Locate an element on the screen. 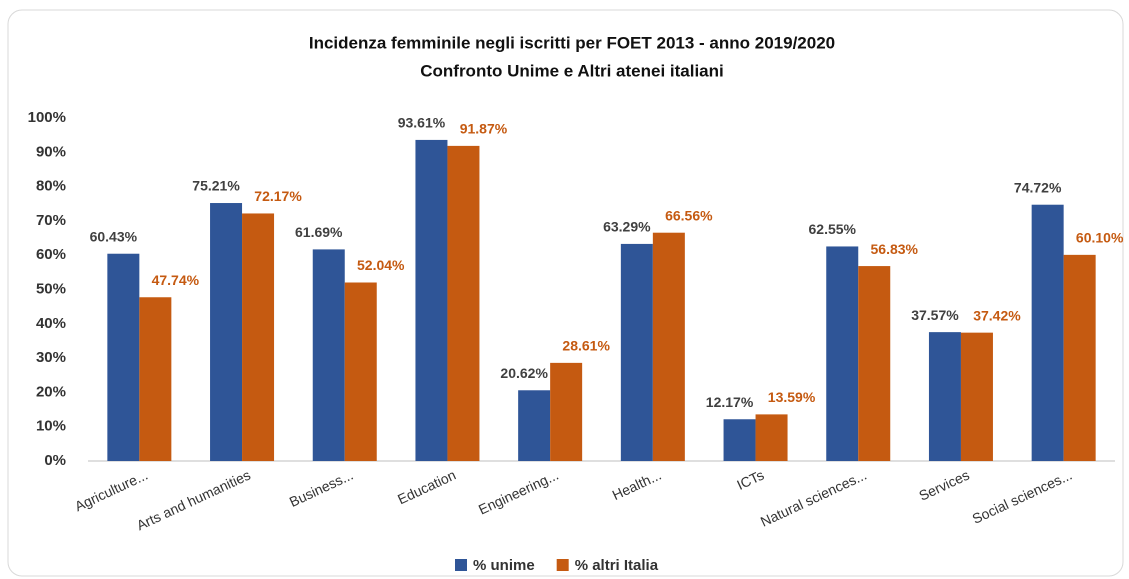 This screenshot has width=1129, height=579. value-label: 37.42% is located at coordinates (997, 315).